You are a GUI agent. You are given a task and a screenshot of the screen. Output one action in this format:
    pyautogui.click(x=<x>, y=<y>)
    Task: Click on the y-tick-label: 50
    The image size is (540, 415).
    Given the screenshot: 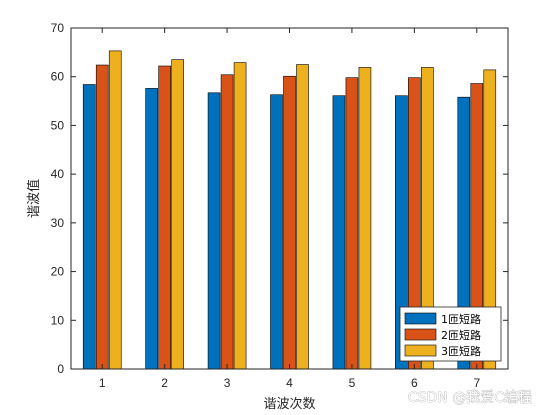 What is the action you would take?
    pyautogui.click(x=58, y=125)
    